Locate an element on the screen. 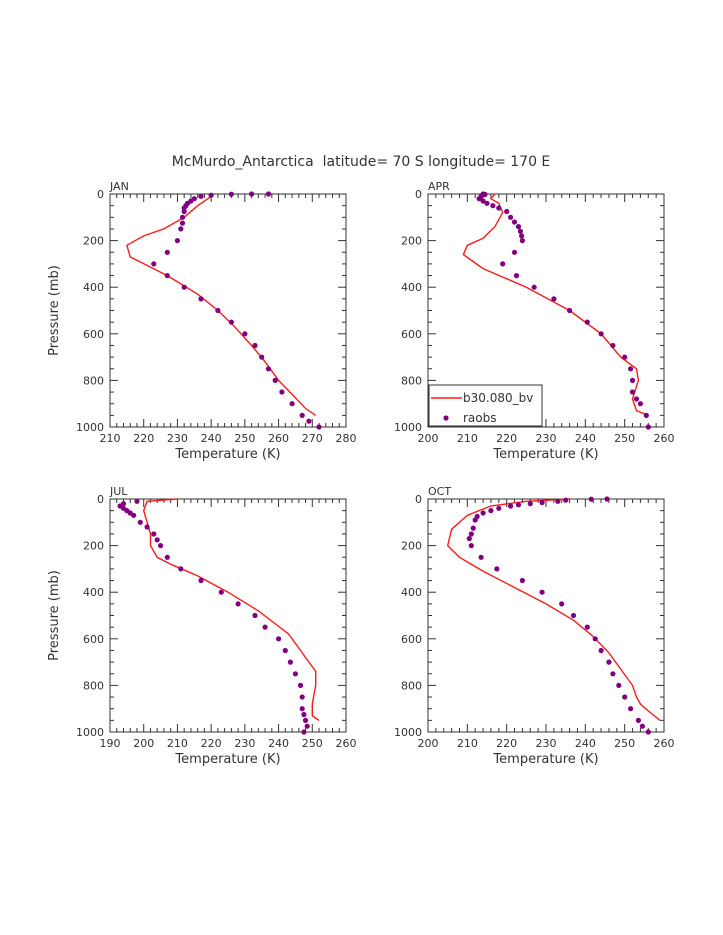 The image size is (723, 935). x-tick-label: 270 is located at coordinates (312, 438).